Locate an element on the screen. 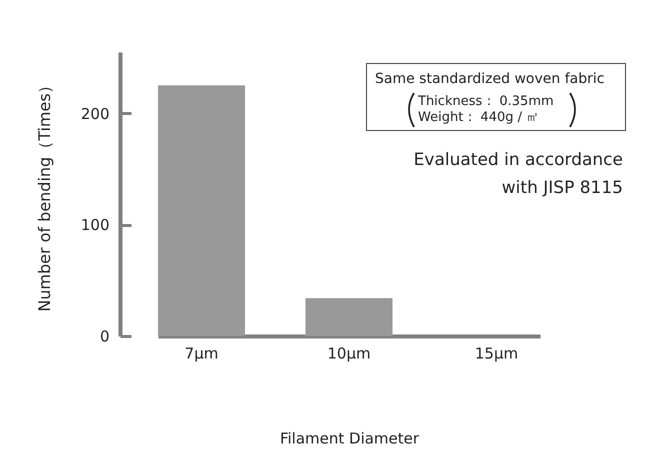 Image resolution: width=650 pixels, height=457 pixels. y-tick-label: 0 is located at coordinates (105, 337).